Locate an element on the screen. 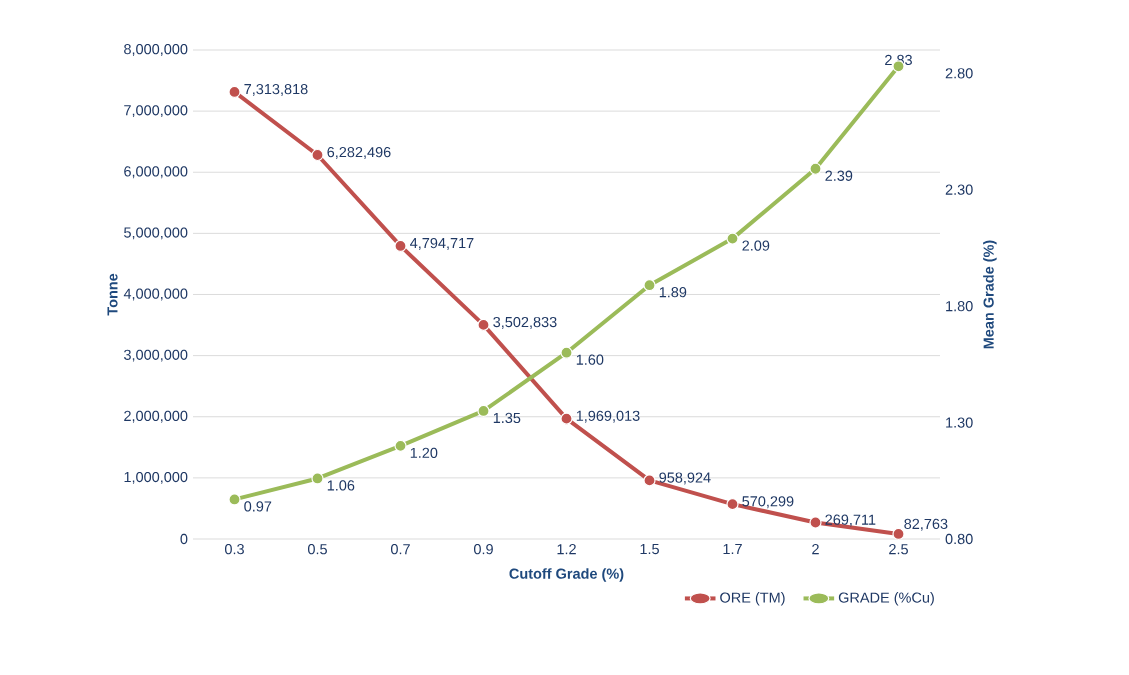 The width and height of the screenshot is (1129, 675). x-tick-label: 0.7 is located at coordinates (400, 549).